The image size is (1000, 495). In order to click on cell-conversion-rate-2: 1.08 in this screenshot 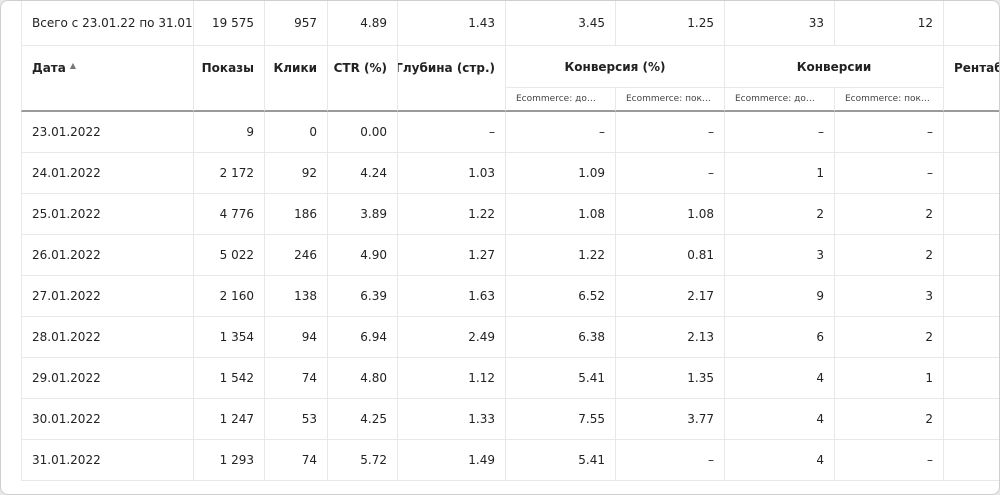, I will do `click(670, 214)`.